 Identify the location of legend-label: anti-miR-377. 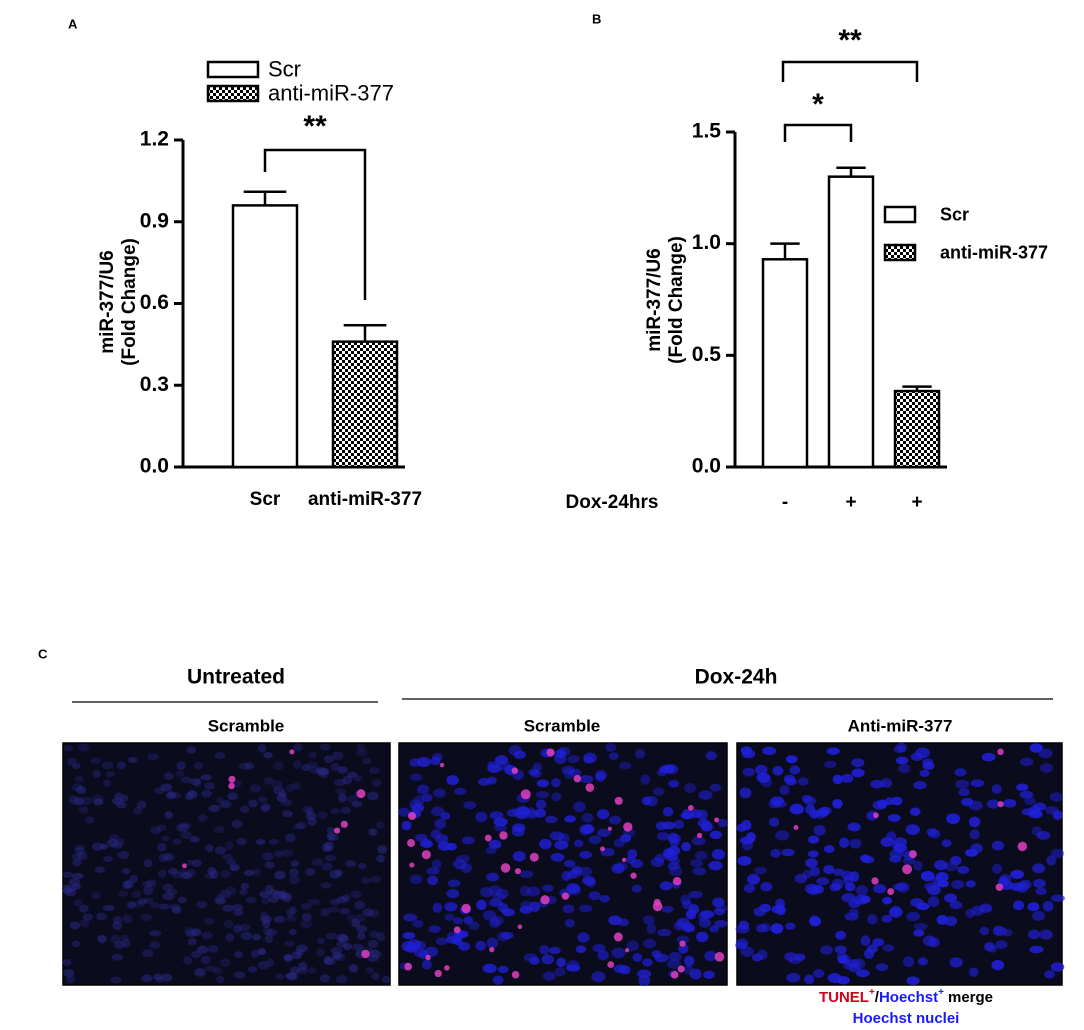
(994, 252).